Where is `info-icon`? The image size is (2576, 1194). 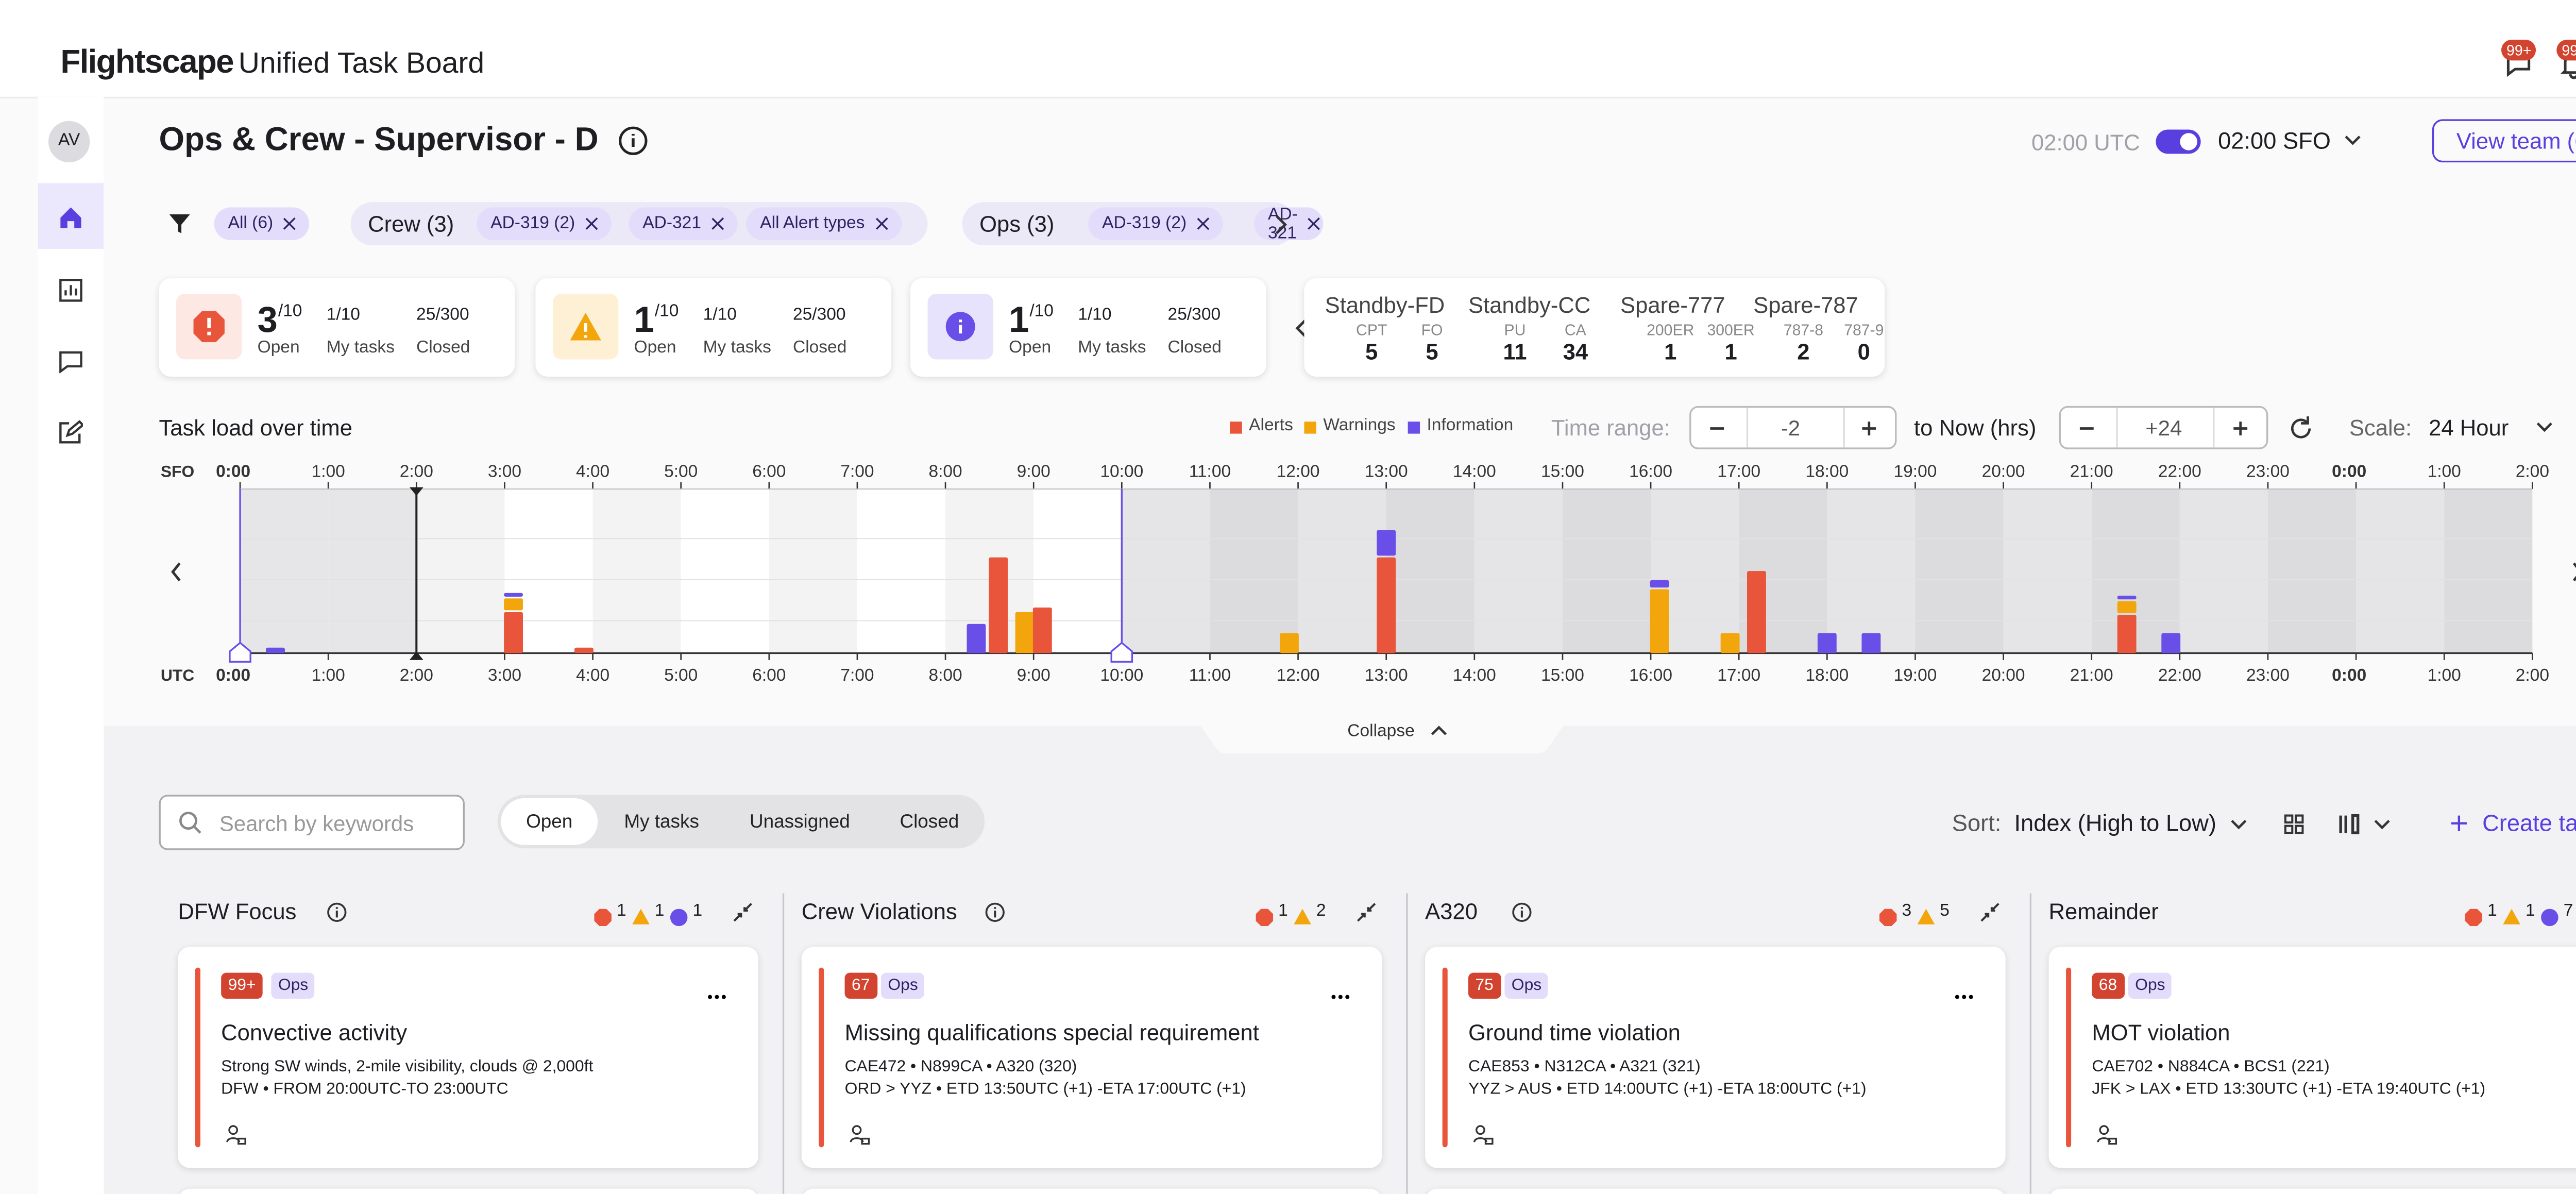
info-icon is located at coordinates (633, 141).